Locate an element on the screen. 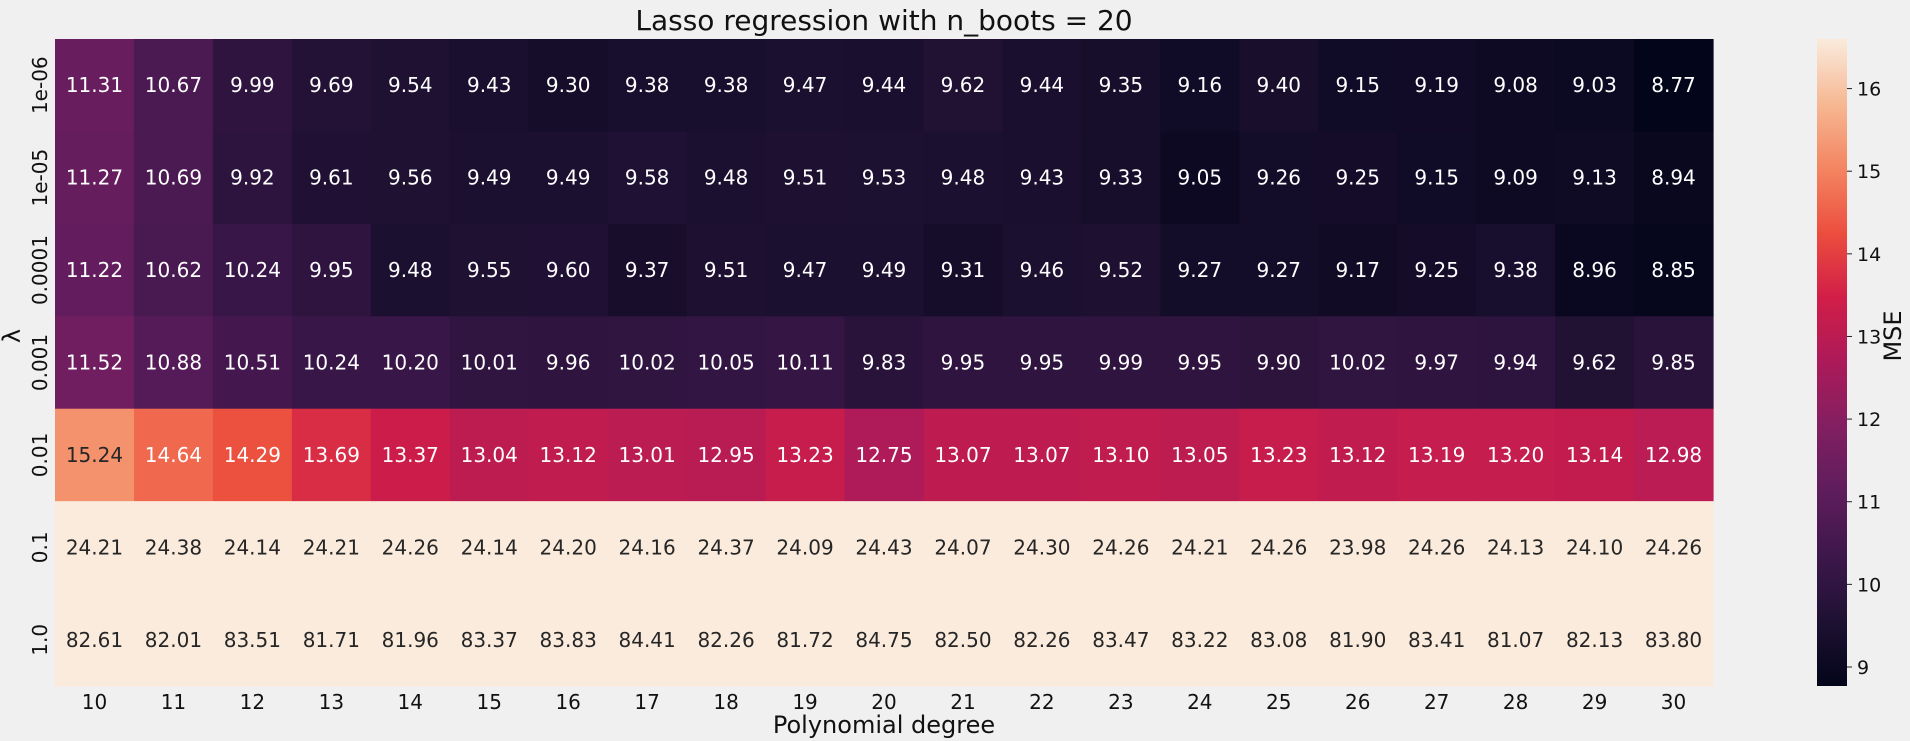  cell-value-label: 9.69 is located at coordinates (331, 85).